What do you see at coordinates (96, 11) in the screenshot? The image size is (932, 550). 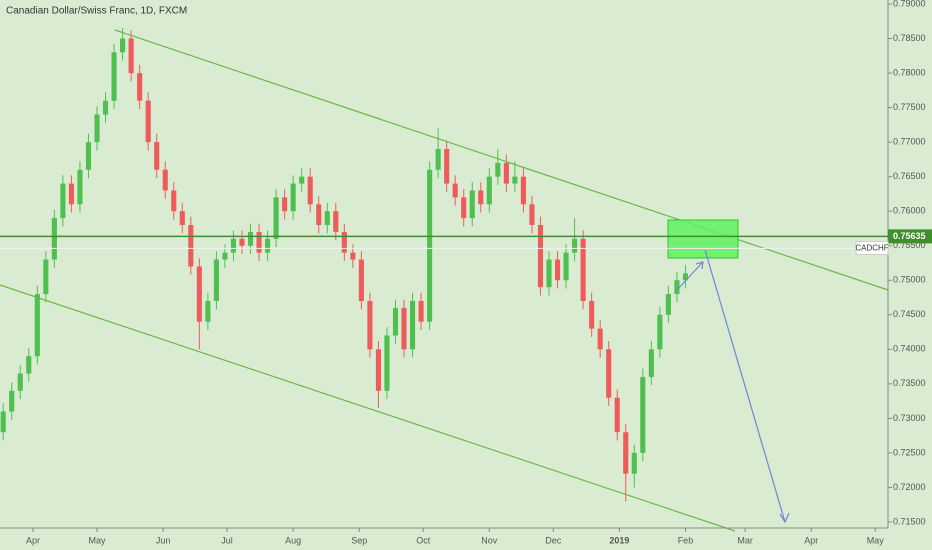 I see `chart-title: Canadian Dollar/Swiss Franc, 1D, FXCM` at bounding box center [96, 11].